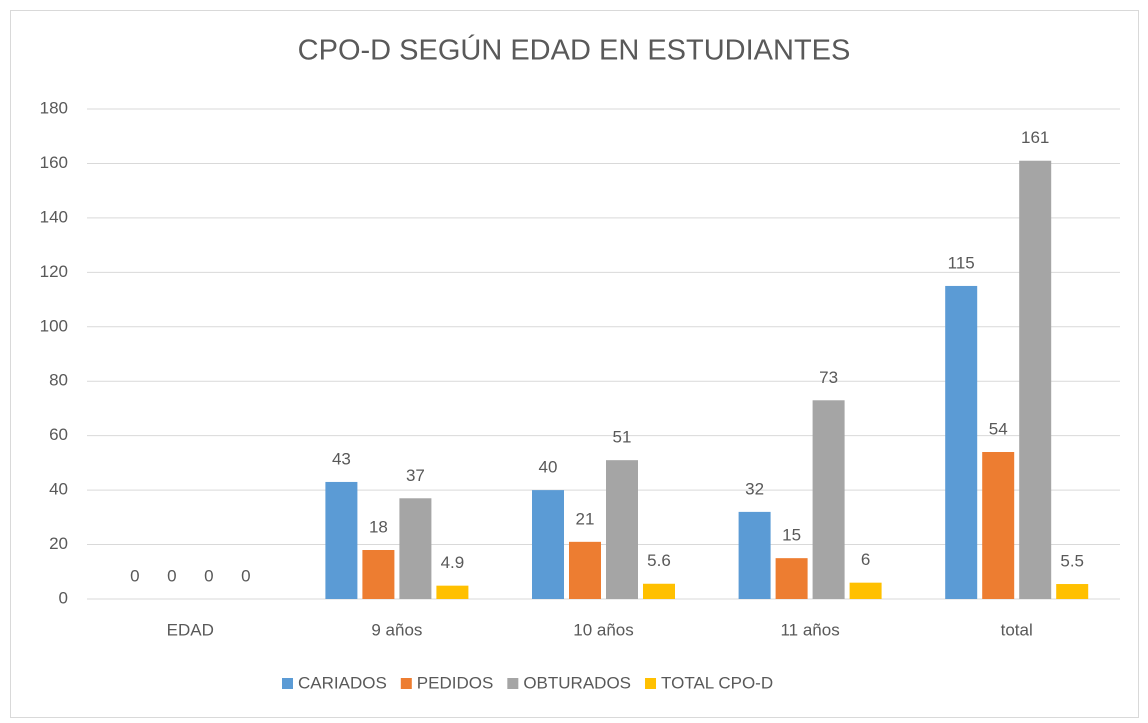  I want to click on data-label: 37, so click(415, 475).